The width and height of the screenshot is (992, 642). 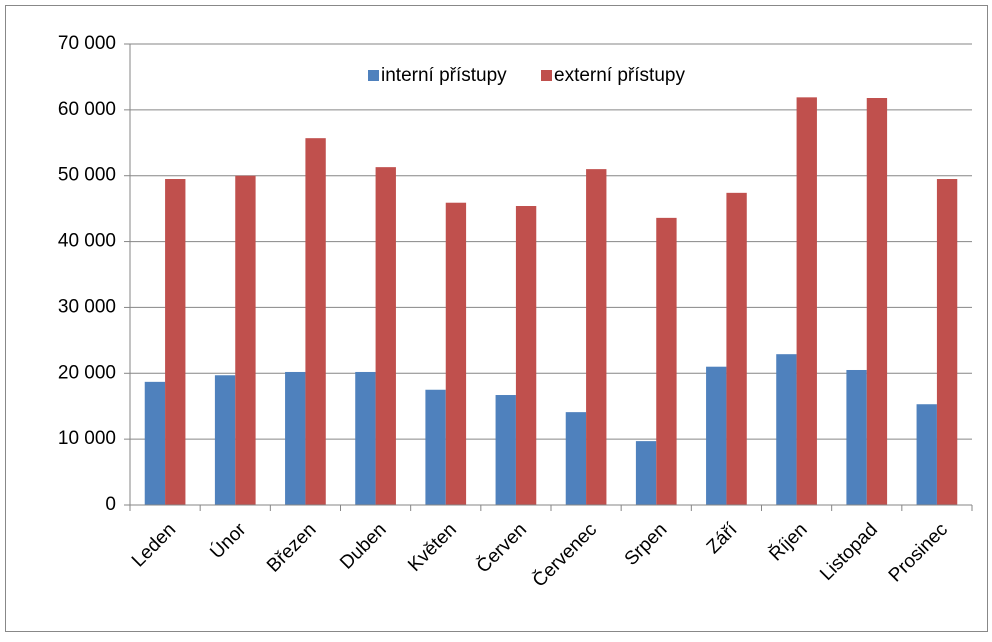 I want to click on y-tick-label: 70 000, so click(x=87, y=43).